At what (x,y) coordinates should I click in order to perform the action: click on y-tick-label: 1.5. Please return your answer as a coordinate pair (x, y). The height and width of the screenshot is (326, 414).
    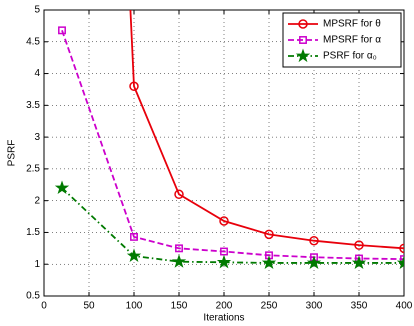
    Looking at the image, I should click on (33, 232).